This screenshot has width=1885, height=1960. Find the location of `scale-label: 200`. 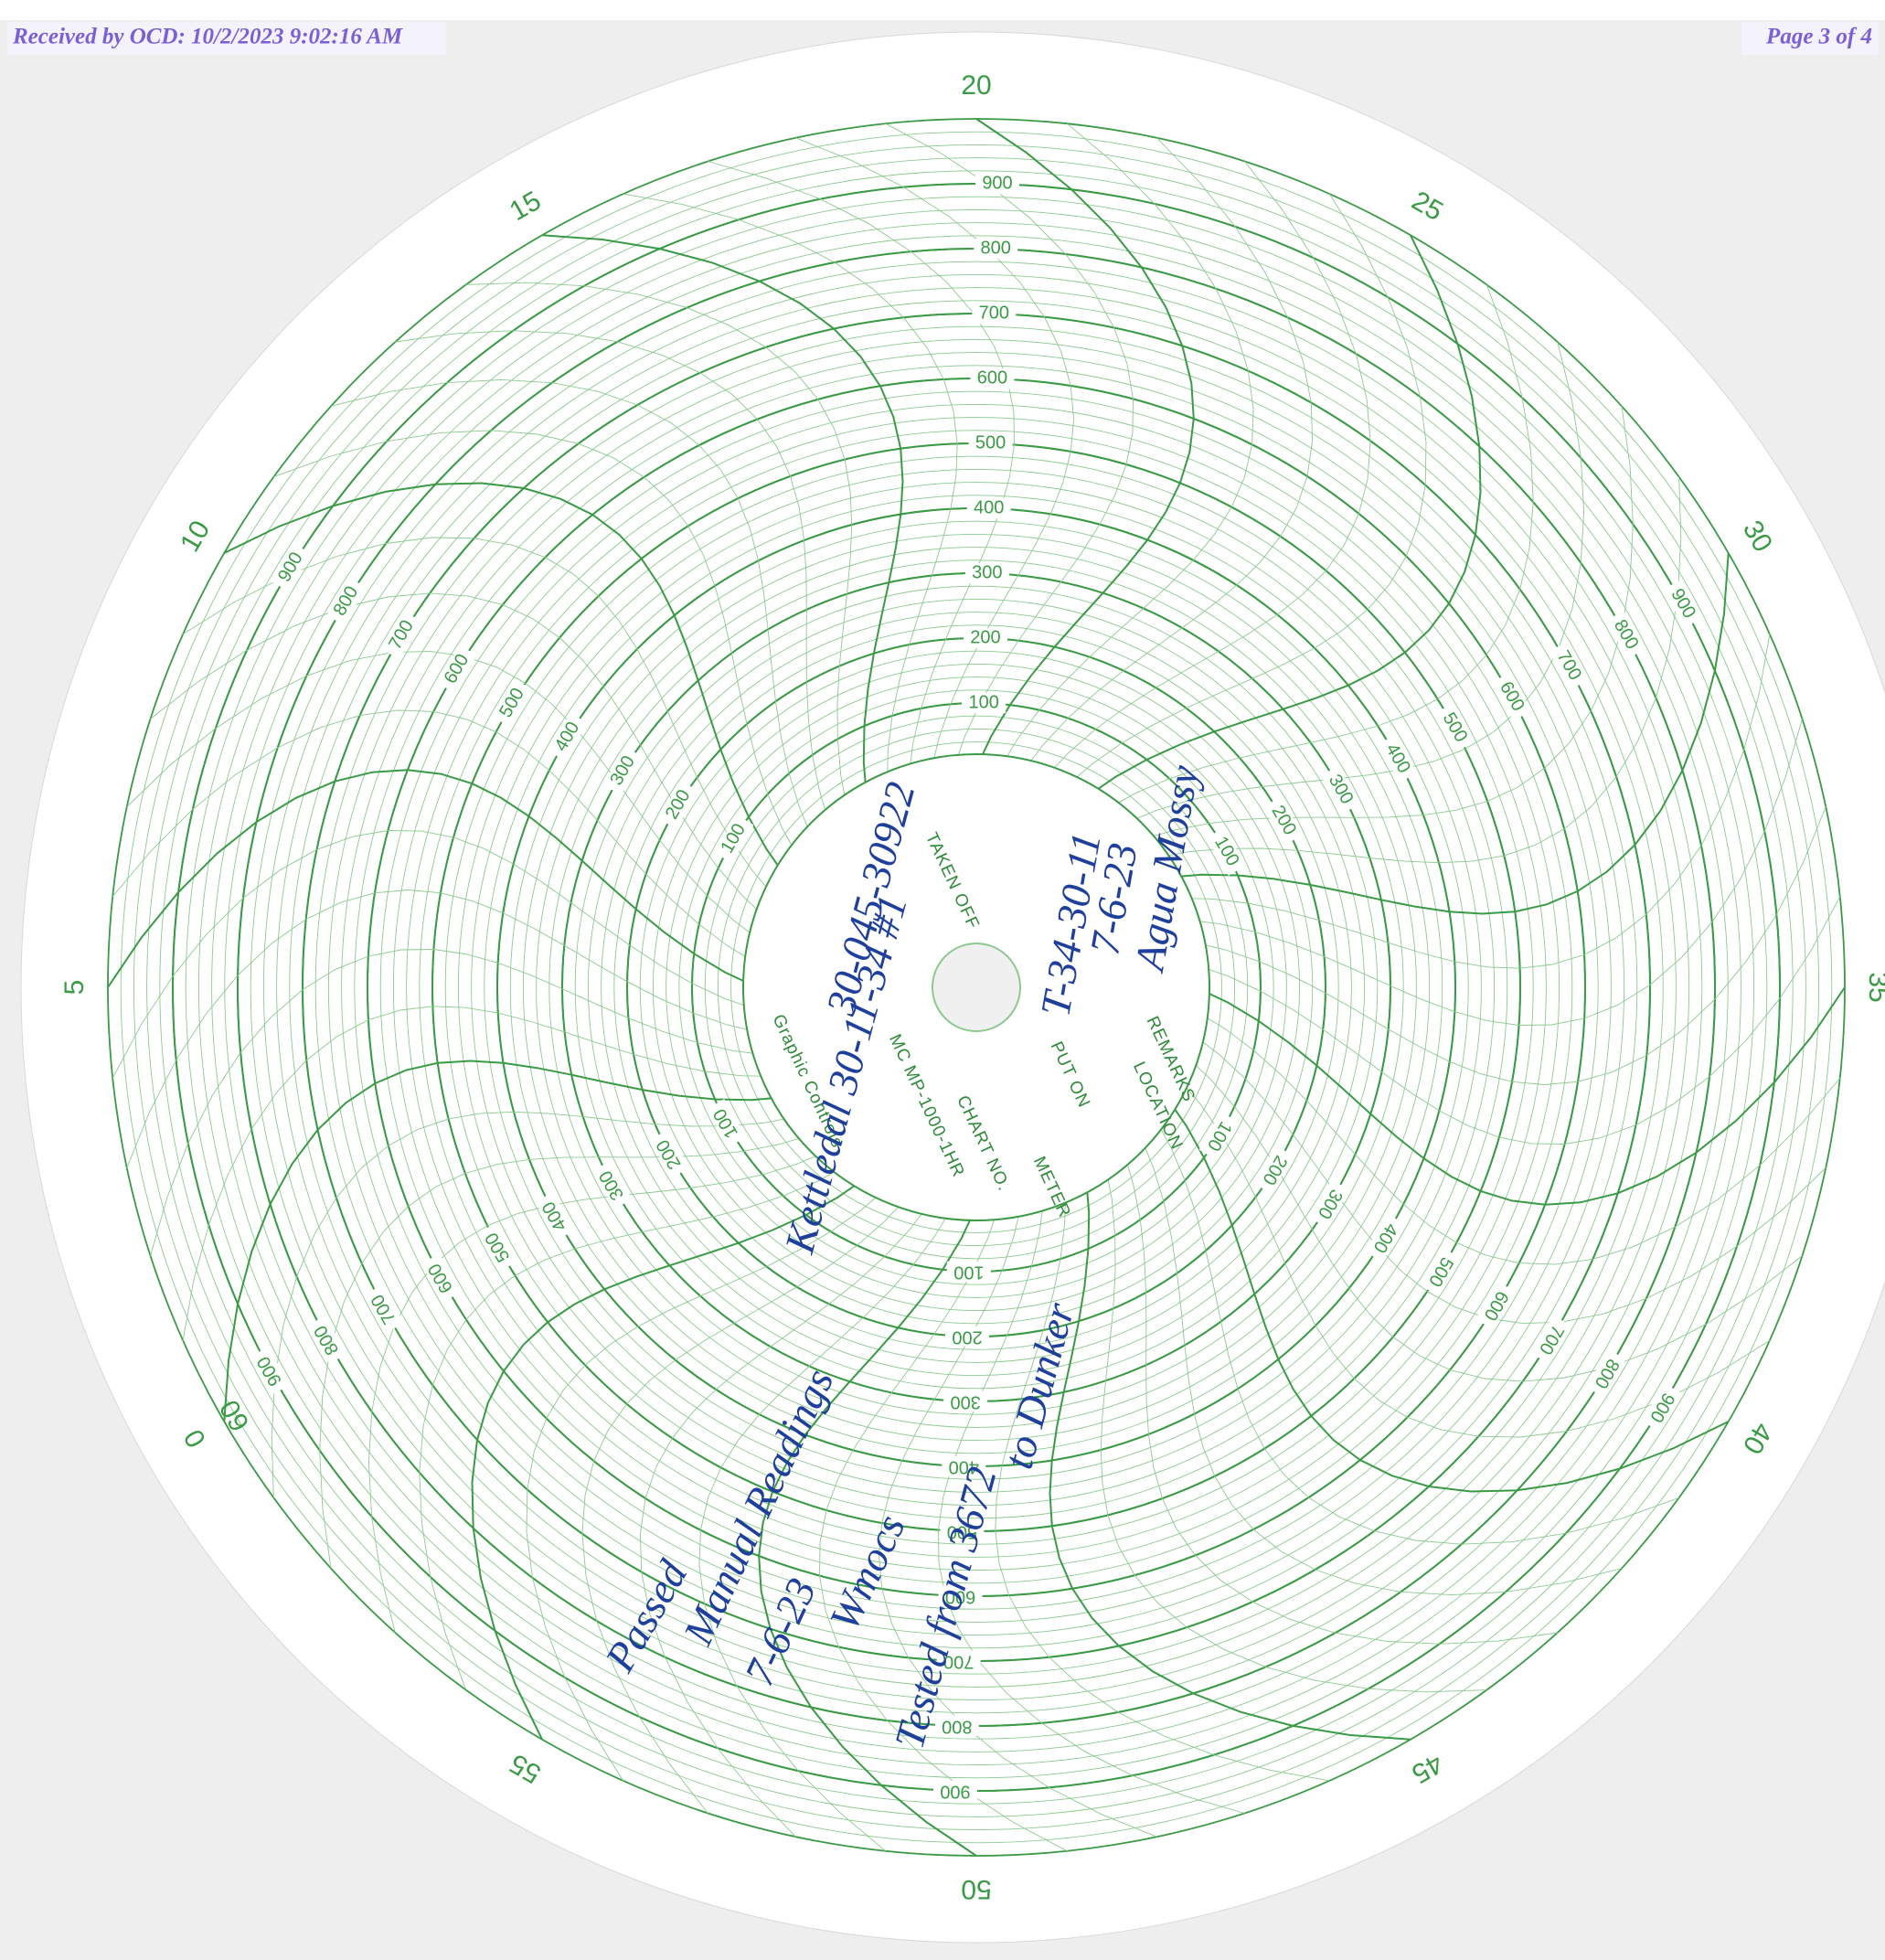

scale-label: 200 is located at coordinates (985, 637).